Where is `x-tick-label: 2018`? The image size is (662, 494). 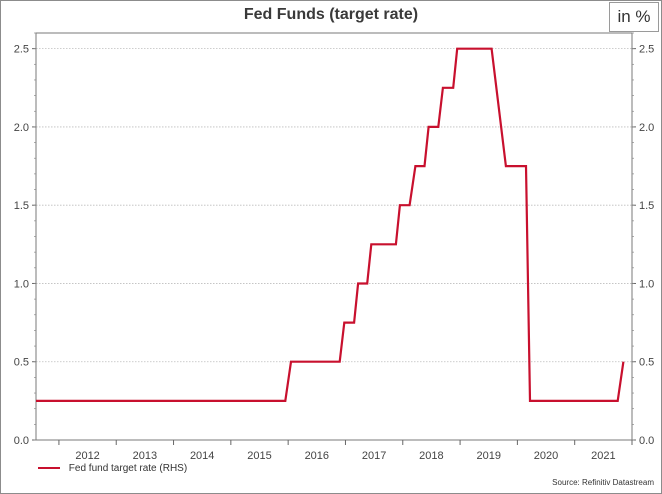 x-tick-label: 2018 is located at coordinates (431, 456).